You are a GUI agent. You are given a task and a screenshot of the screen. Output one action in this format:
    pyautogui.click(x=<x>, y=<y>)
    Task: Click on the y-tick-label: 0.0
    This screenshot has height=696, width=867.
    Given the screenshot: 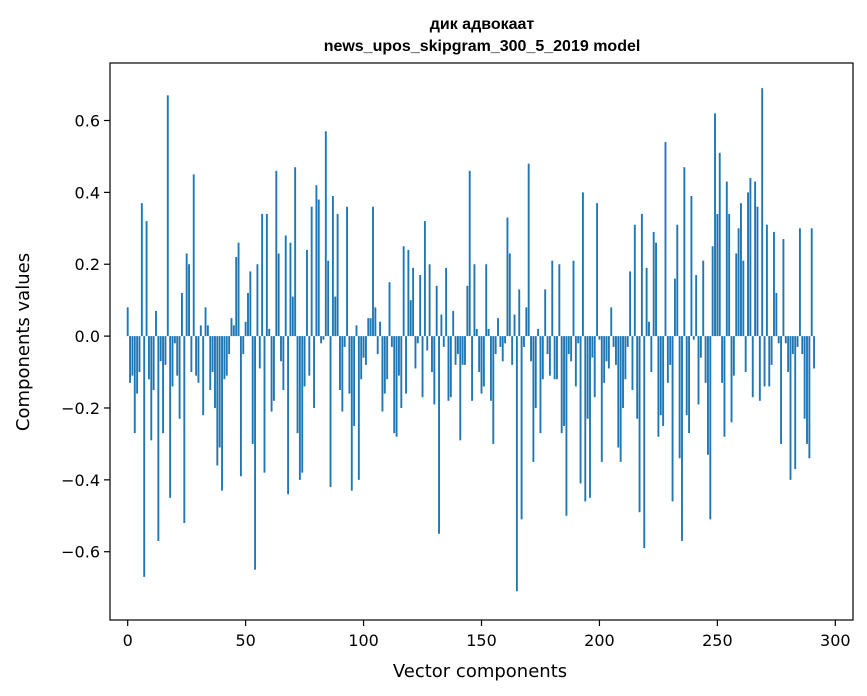 What is the action you would take?
    pyautogui.click(x=87, y=336)
    